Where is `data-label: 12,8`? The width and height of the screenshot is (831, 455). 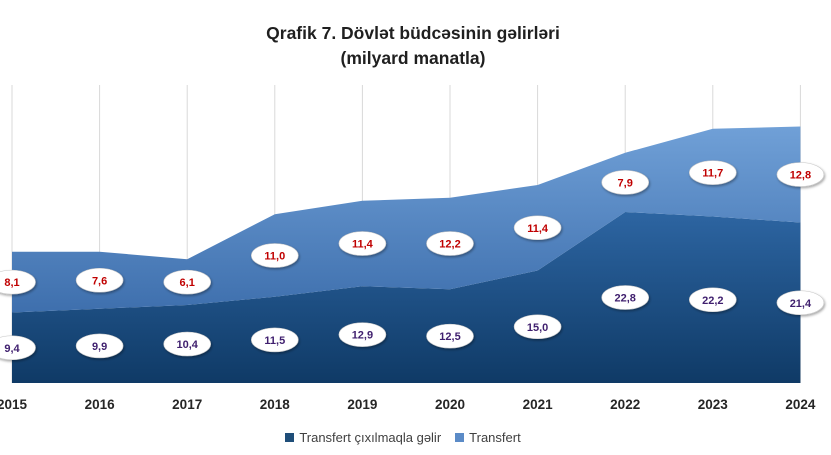
data-label: 12,8 is located at coordinates (800, 174).